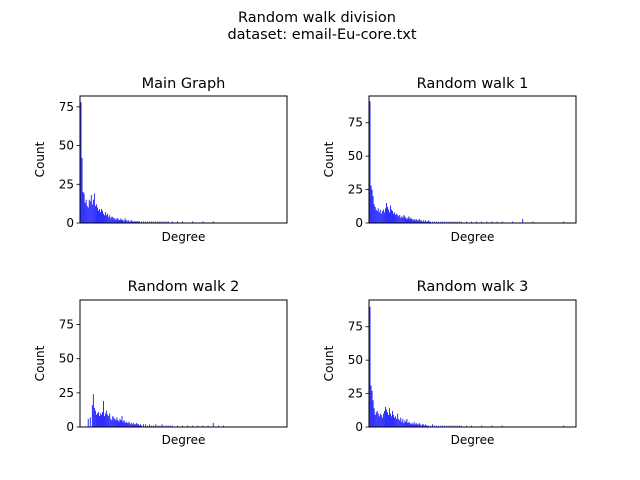 This screenshot has width=640, height=480. Describe the element at coordinates (321, 35) in the screenshot. I see `figure-title-line2: dataset: email-Eu-core.txt` at that location.